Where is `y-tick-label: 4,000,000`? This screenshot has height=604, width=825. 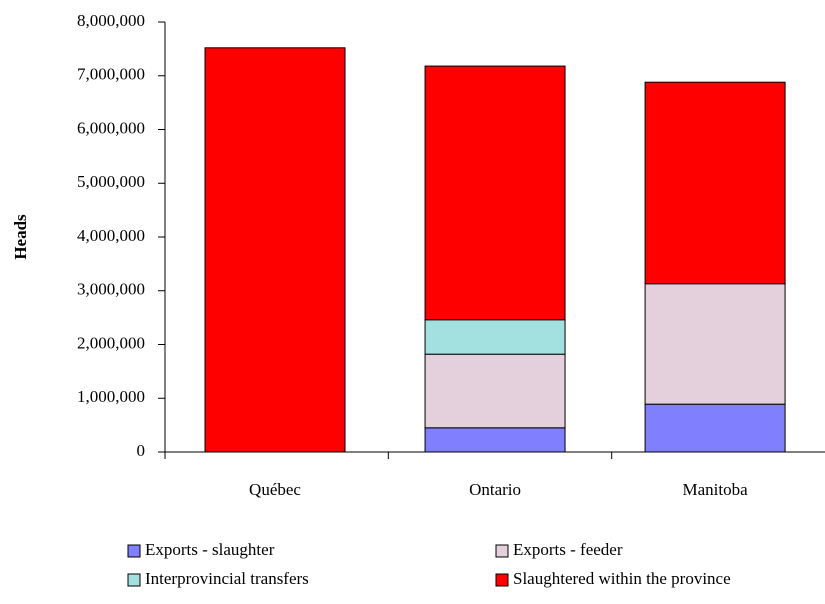
y-tick-label: 4,000,000 is located at coordinates (111, 235).